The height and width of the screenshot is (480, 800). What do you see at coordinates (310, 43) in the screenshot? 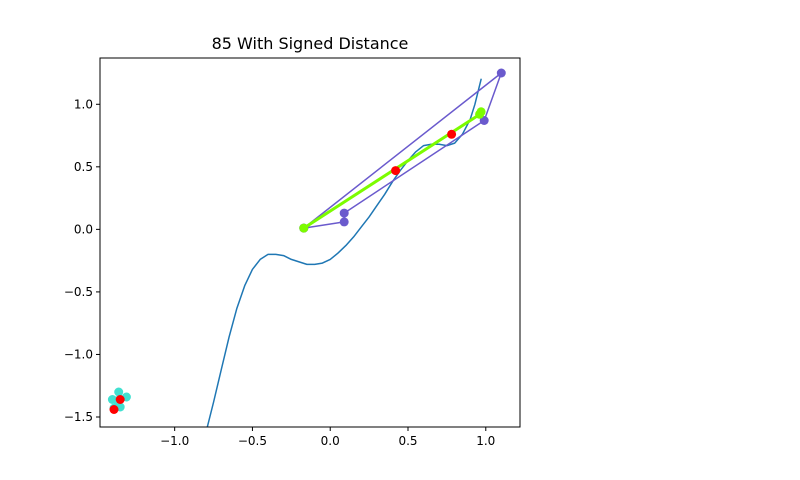
I see `chart-title: 85 With Signed Distance` at bounding box center [310, 43].